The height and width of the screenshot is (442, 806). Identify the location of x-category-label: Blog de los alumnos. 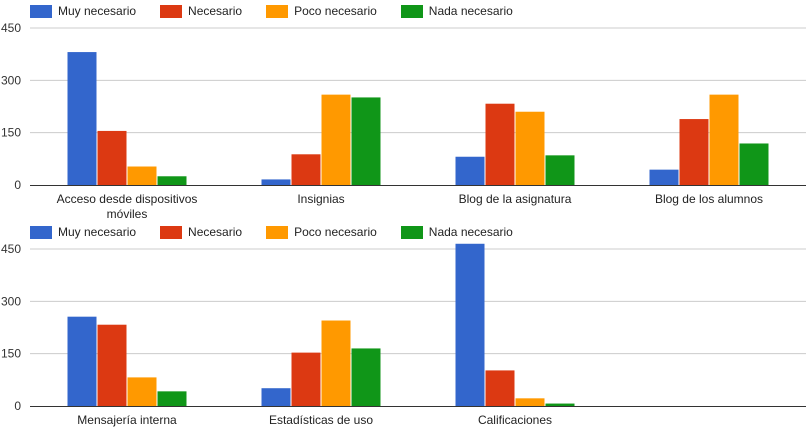
(709, 199).